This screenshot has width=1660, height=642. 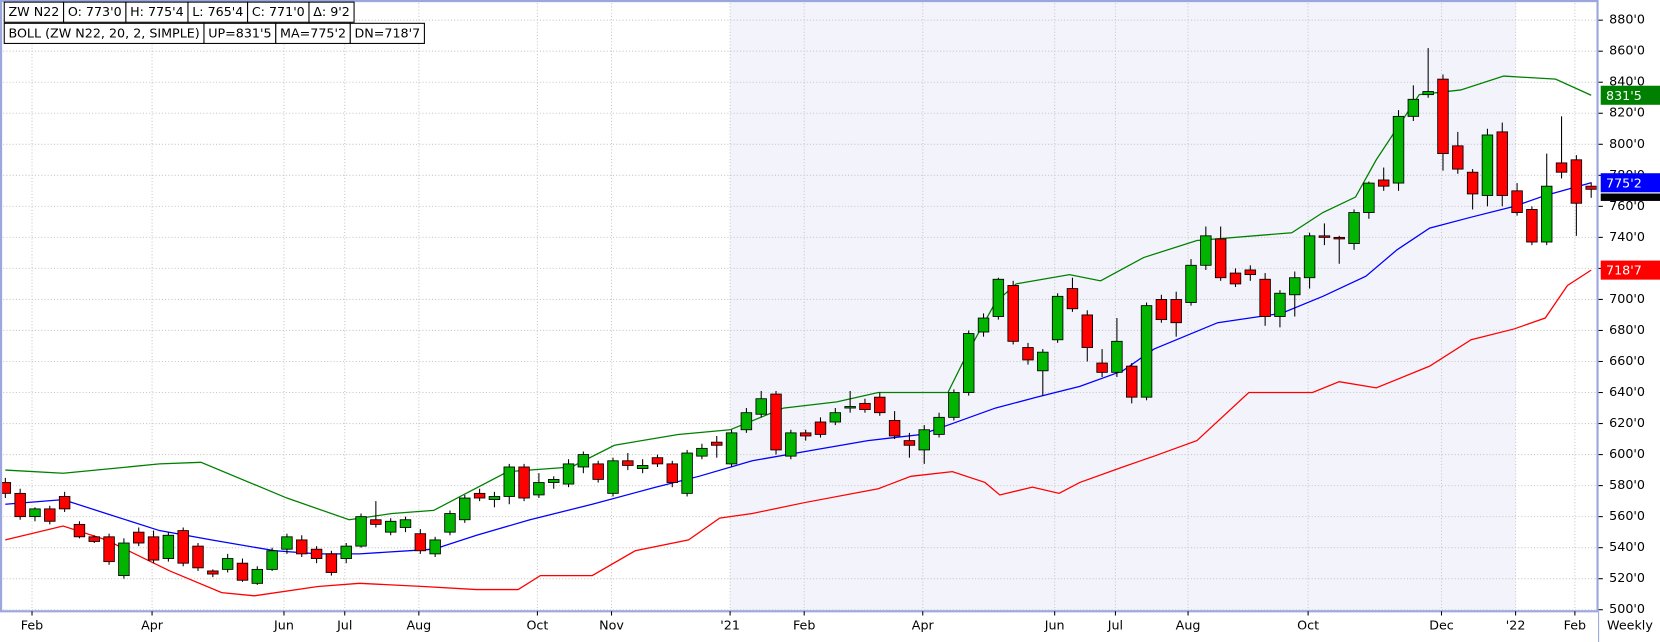 I want to click on y-tick-label: 740'0, so click(x=1627, y=236).